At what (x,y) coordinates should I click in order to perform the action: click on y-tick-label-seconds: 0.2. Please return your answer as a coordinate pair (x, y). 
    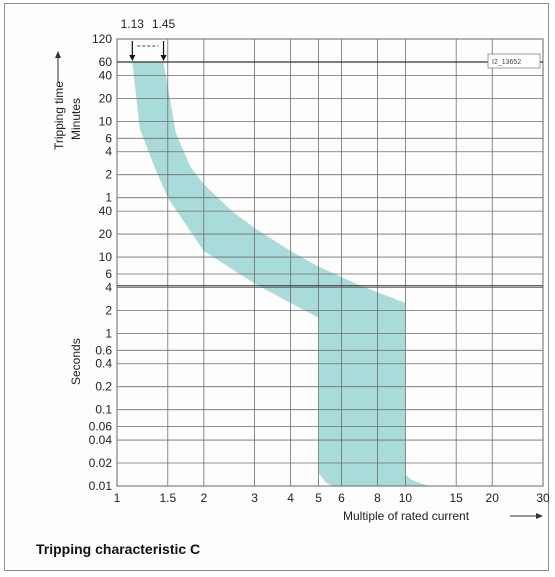
    Looking at the image, I should click on (103, 387).